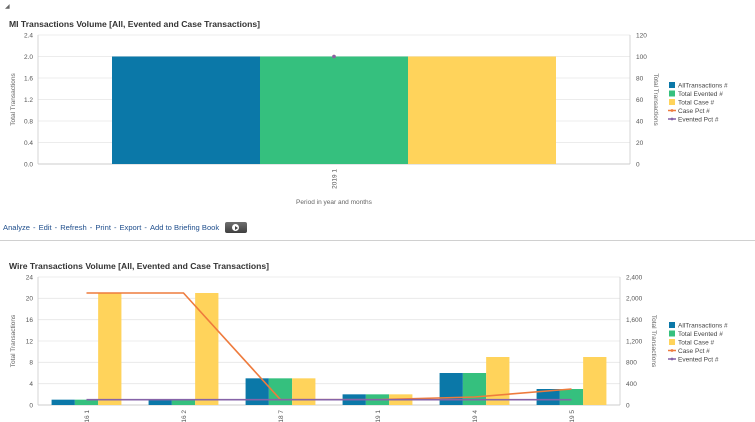 This screenshot has height=422, width=755. Describe the element at coordinates (634, 320) in the screenshot. I see `y2-tick-label: 1,600` at that location.